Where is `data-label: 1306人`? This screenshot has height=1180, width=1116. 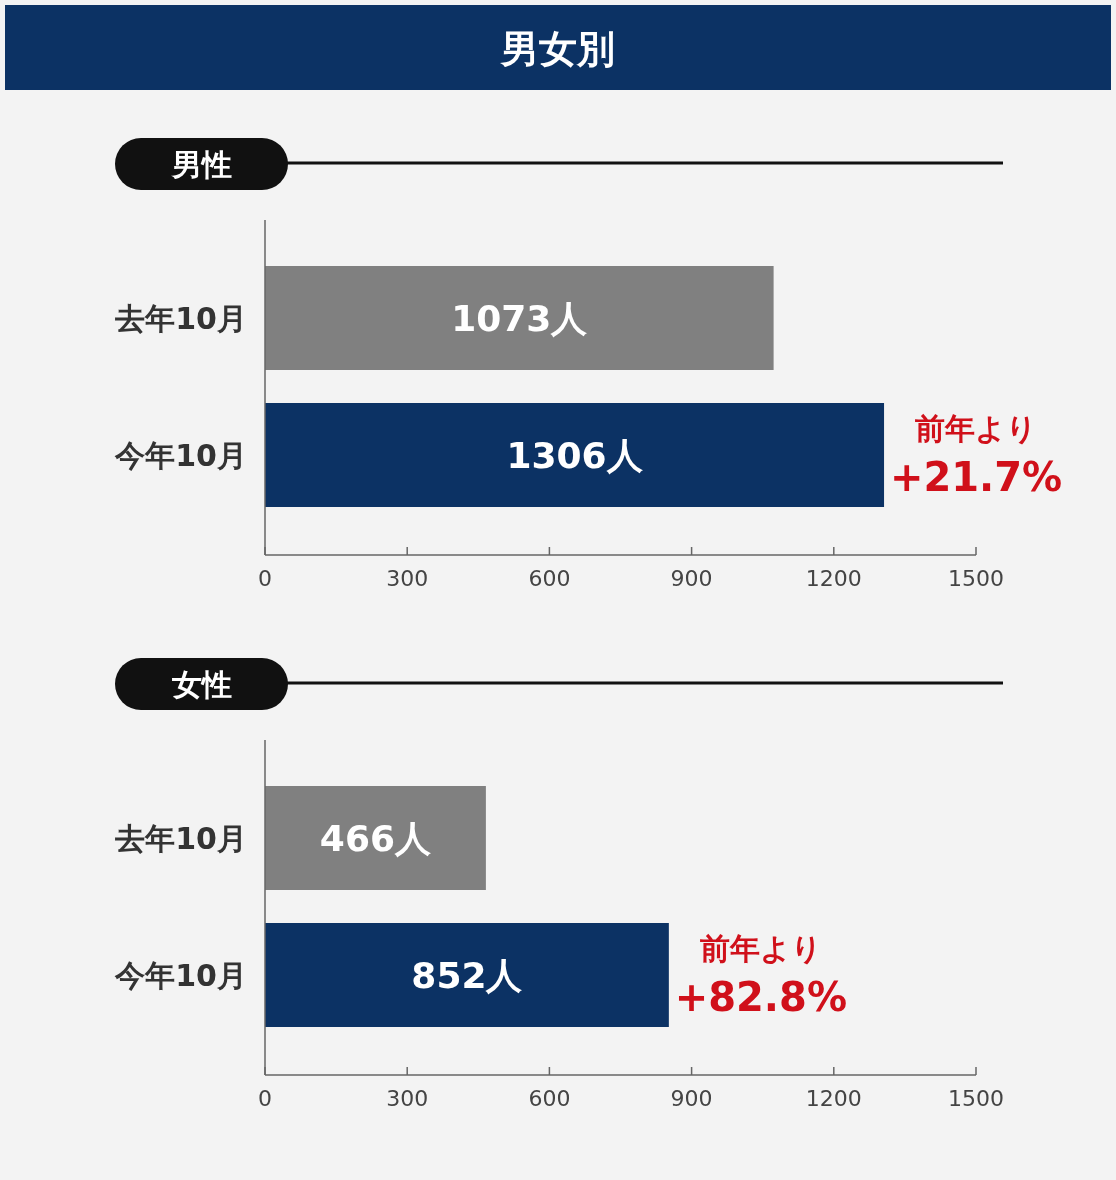
data-label: 1306人 is located at coordinates (574, 455).